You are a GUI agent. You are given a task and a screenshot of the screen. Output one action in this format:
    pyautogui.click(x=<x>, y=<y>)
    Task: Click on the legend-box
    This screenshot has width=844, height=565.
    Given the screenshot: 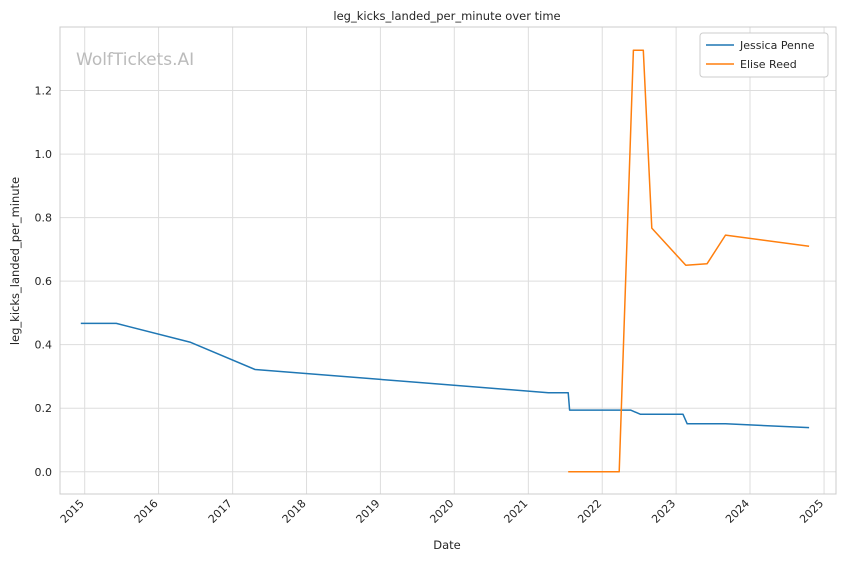 What is the action you would take?
    pyautogui.click(x=764, y=55)
    